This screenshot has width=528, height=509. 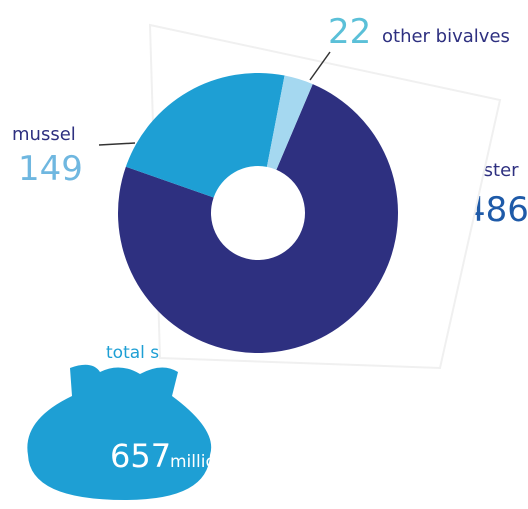 What do you see at coordinates (140, 456) in the screenshot?
I see `total-value: 657` at bounding box center [140, 456].